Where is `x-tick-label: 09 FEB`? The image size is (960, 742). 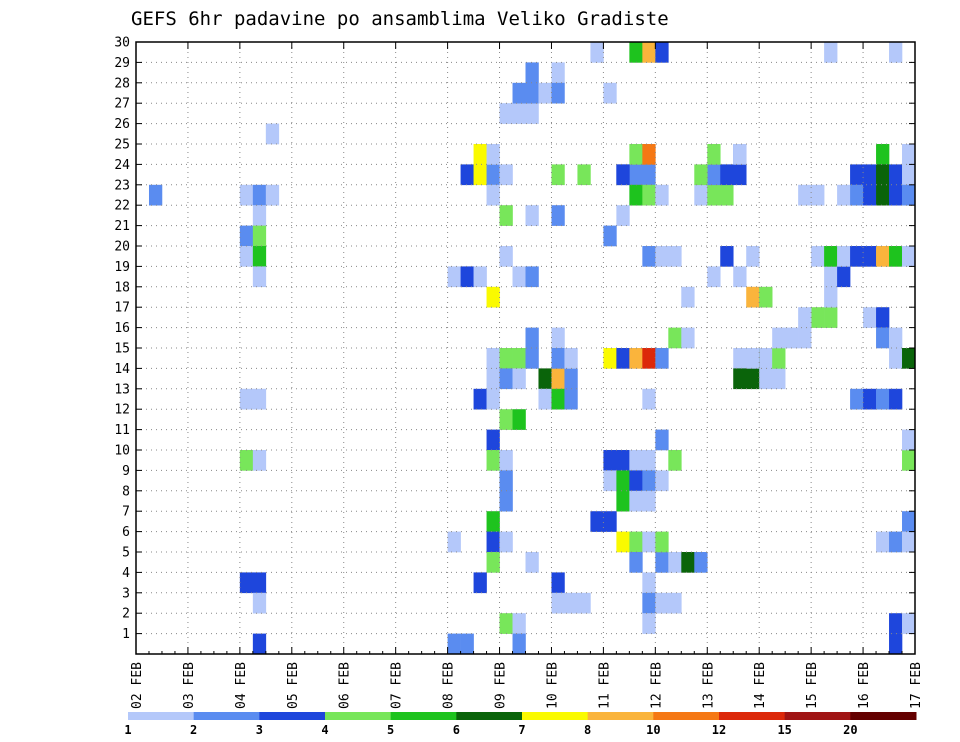 x-tick-label: 09 FEB is located at coordinates (501, 685).